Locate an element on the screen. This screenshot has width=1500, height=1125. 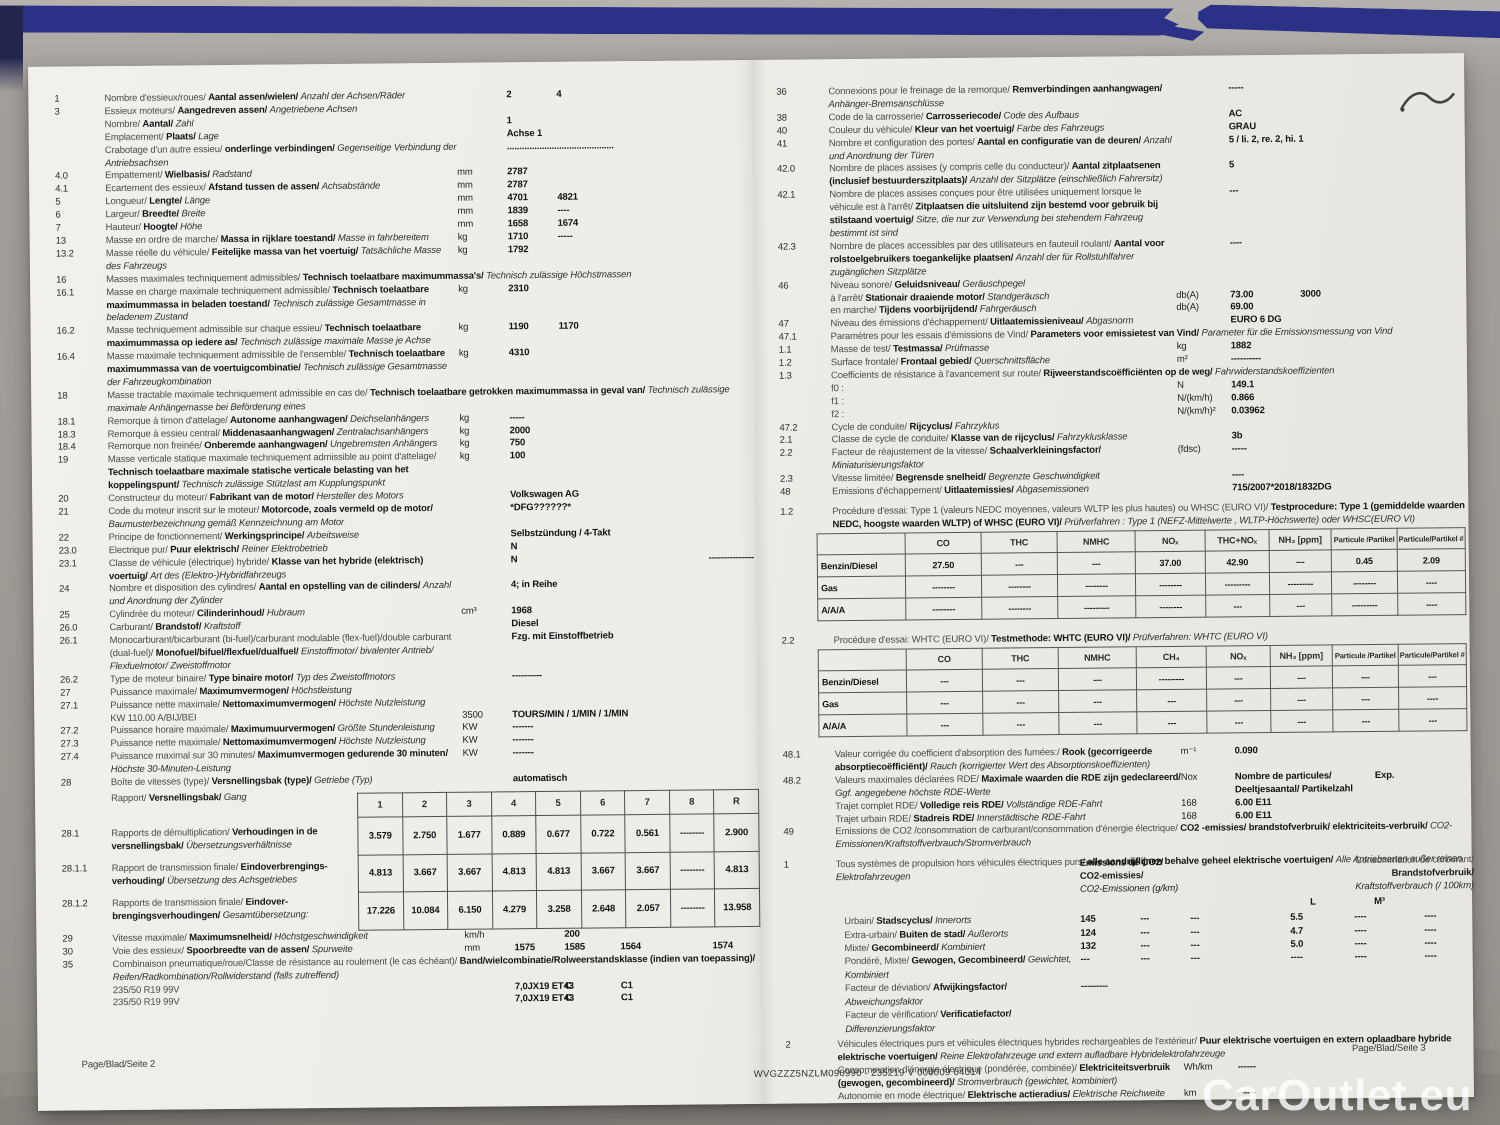
label-french: f0 : is located at coordinates (837, 388).